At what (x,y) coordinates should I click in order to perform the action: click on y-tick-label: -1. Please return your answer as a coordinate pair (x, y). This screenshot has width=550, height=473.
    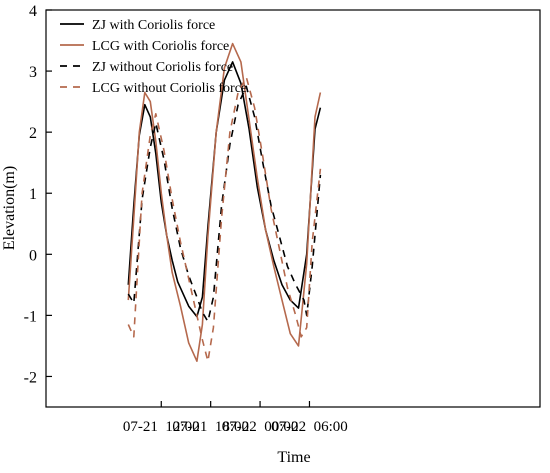
    Looking at the image, I should click on (30, 316).